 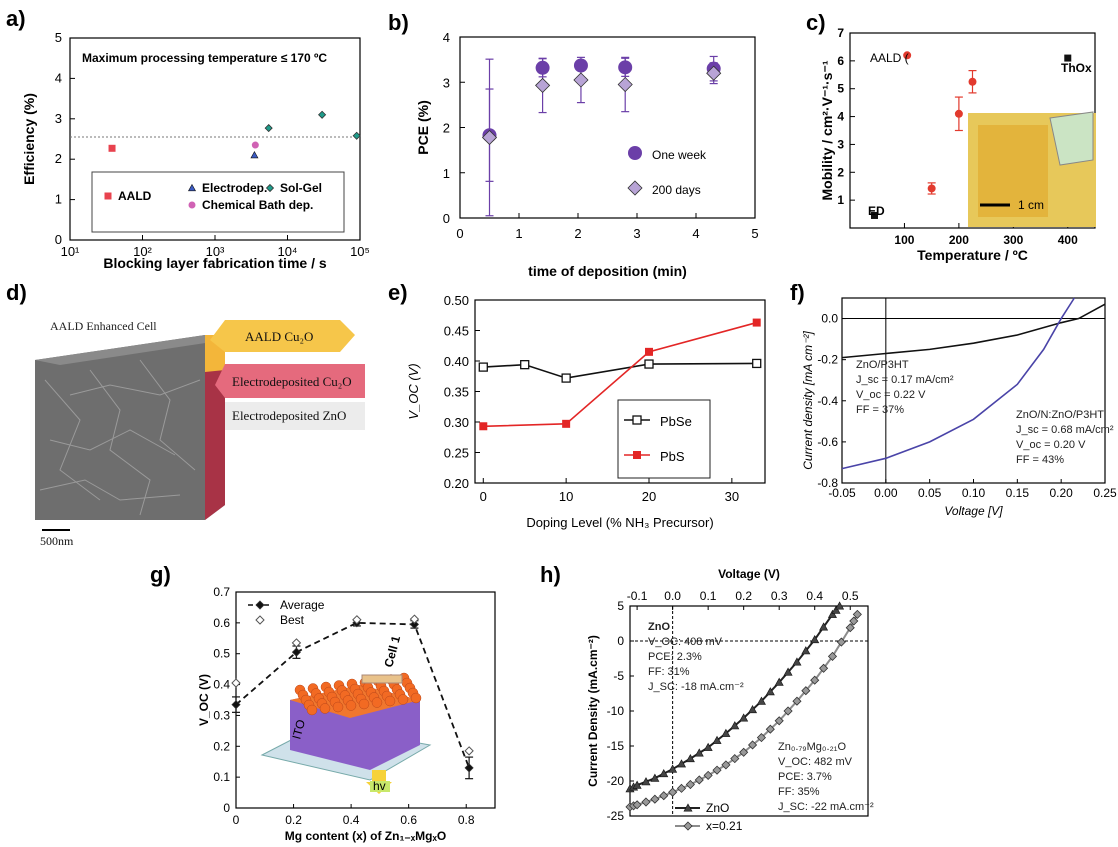 I want to click on layer-aald-cu2o, so click(x=282, y=336).